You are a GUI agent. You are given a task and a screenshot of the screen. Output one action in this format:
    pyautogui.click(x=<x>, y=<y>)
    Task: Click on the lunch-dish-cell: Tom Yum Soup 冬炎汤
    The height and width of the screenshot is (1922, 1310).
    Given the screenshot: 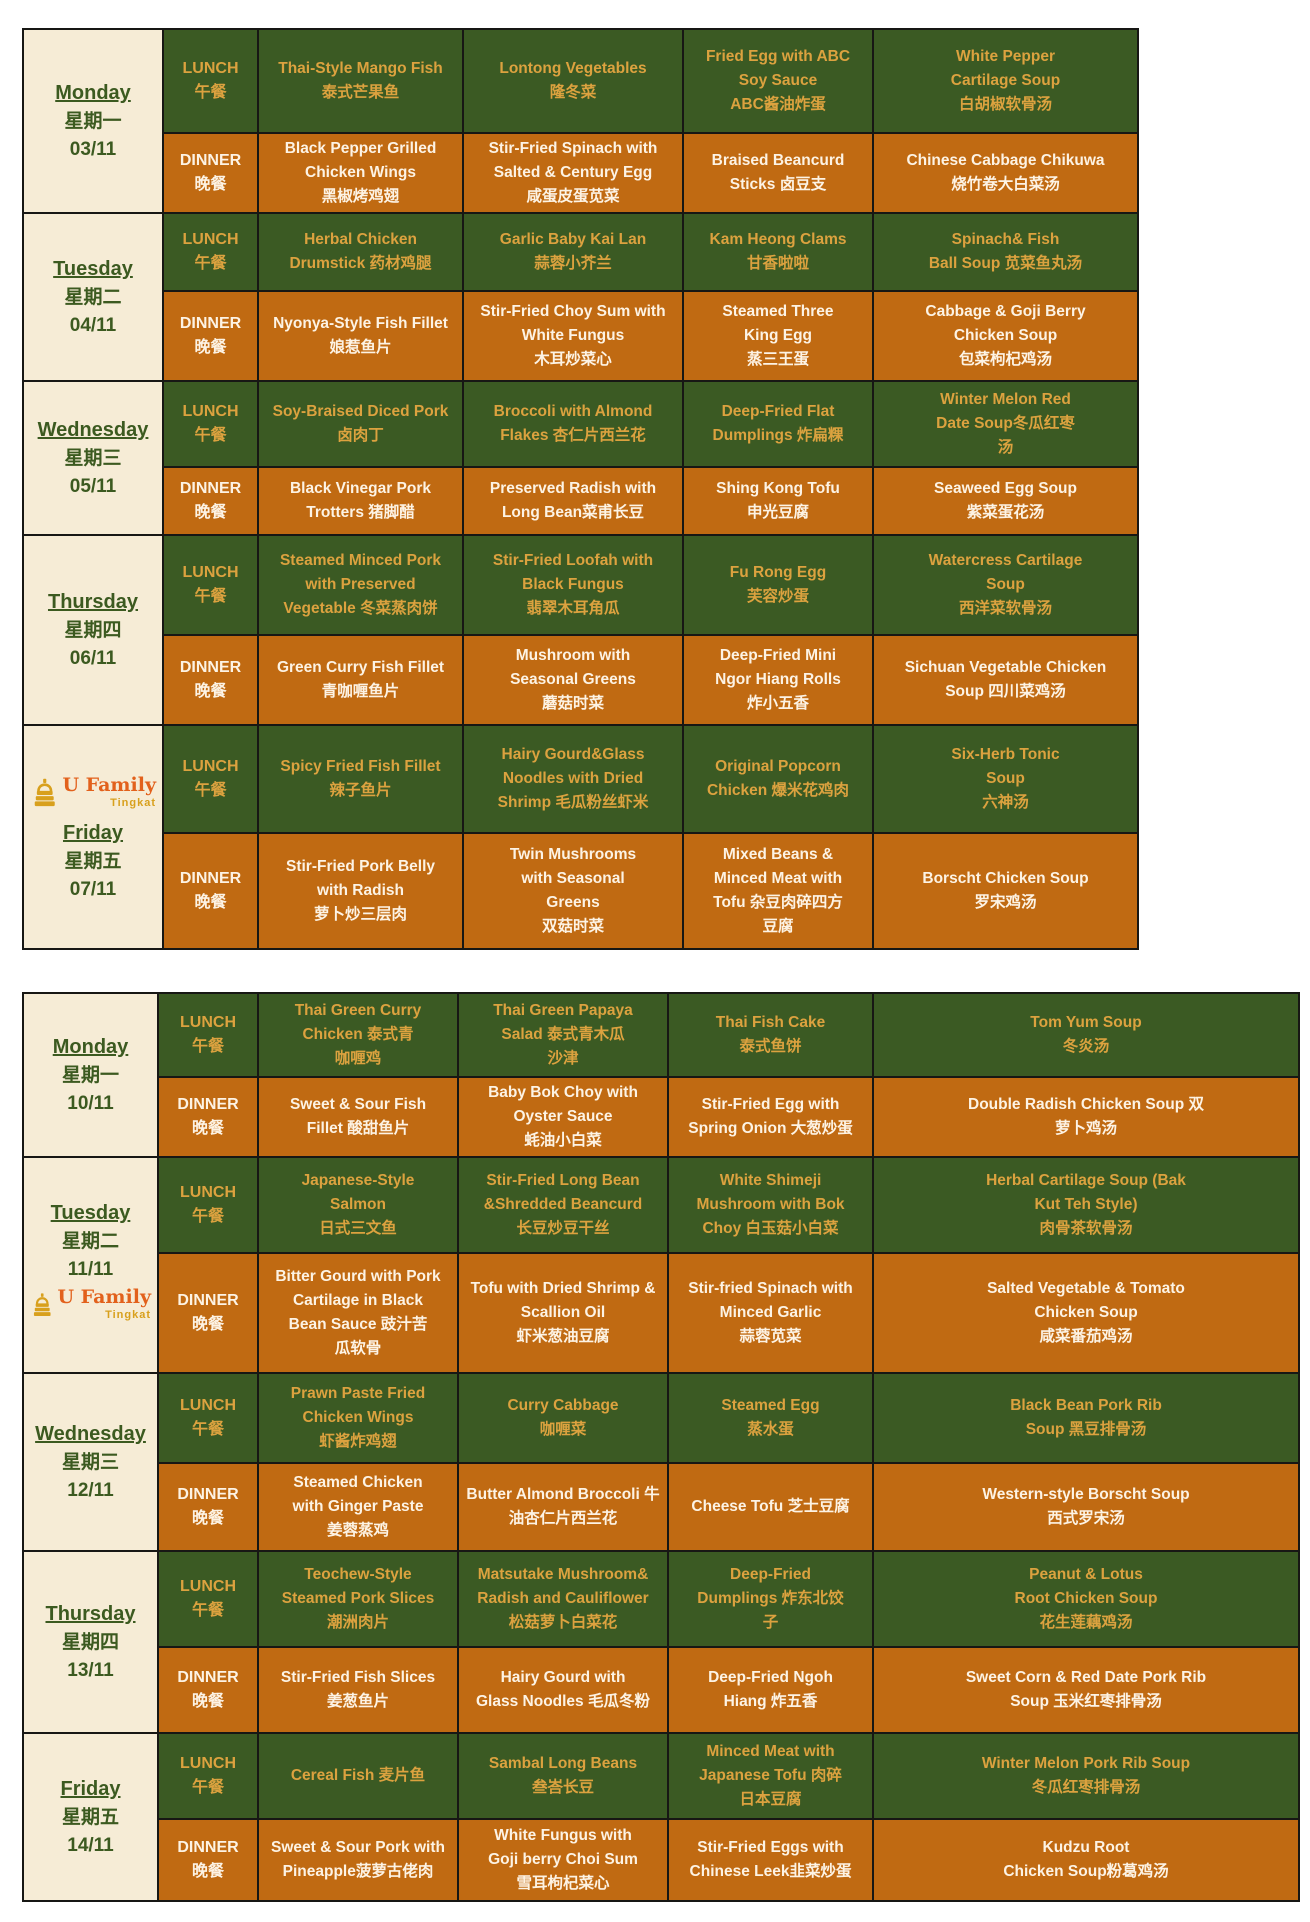 What is the action you would take?
    pyautogui.click(x=1086, y=1035)
    